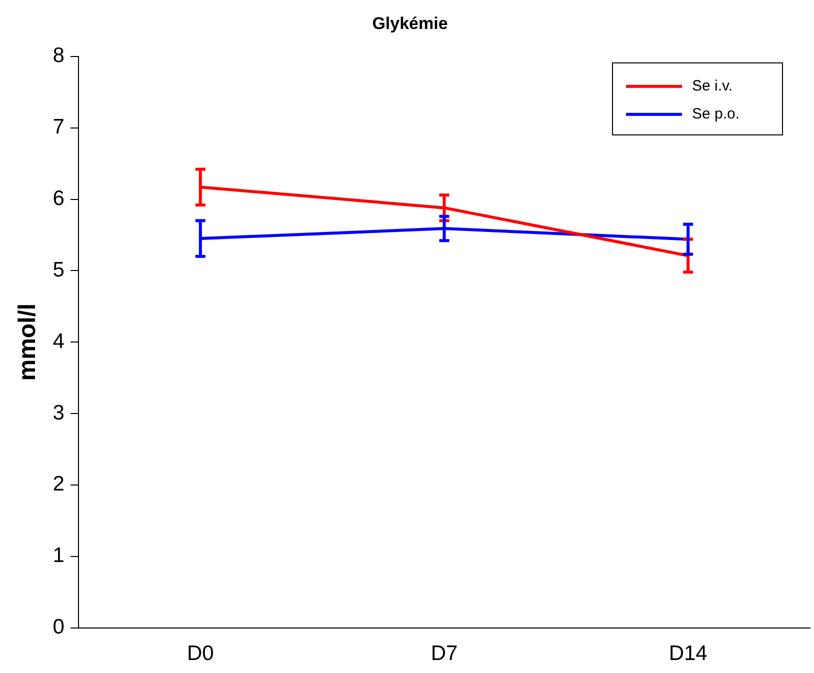 Image resolution: width=814 pixels, height=673 pixels. I want to click on x-tick-label: D0, so click(200, 654).